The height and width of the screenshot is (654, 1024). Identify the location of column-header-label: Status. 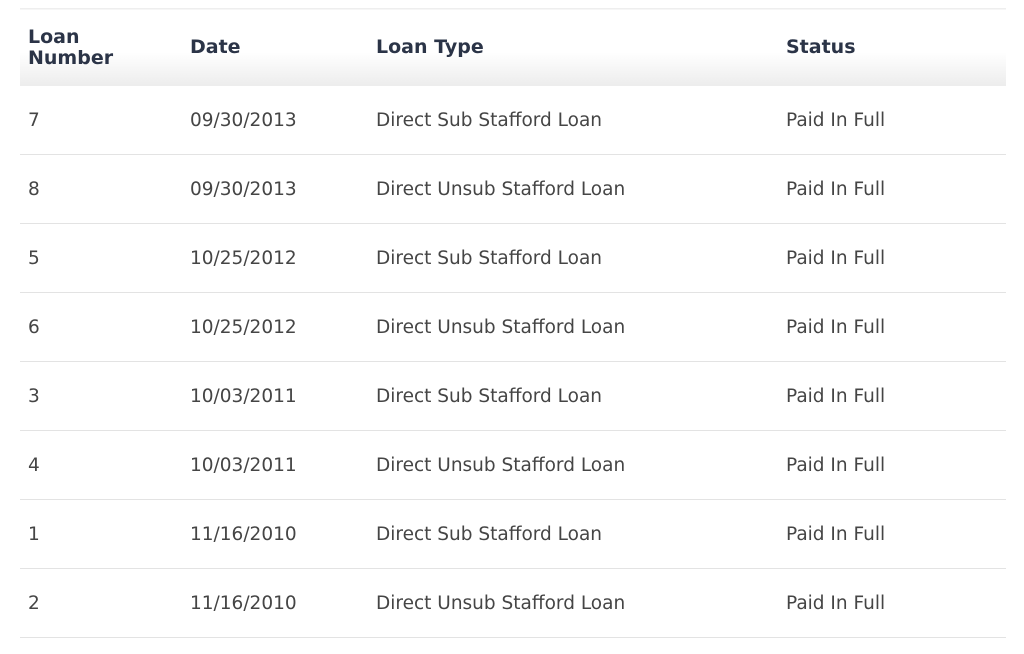
(821, 47).